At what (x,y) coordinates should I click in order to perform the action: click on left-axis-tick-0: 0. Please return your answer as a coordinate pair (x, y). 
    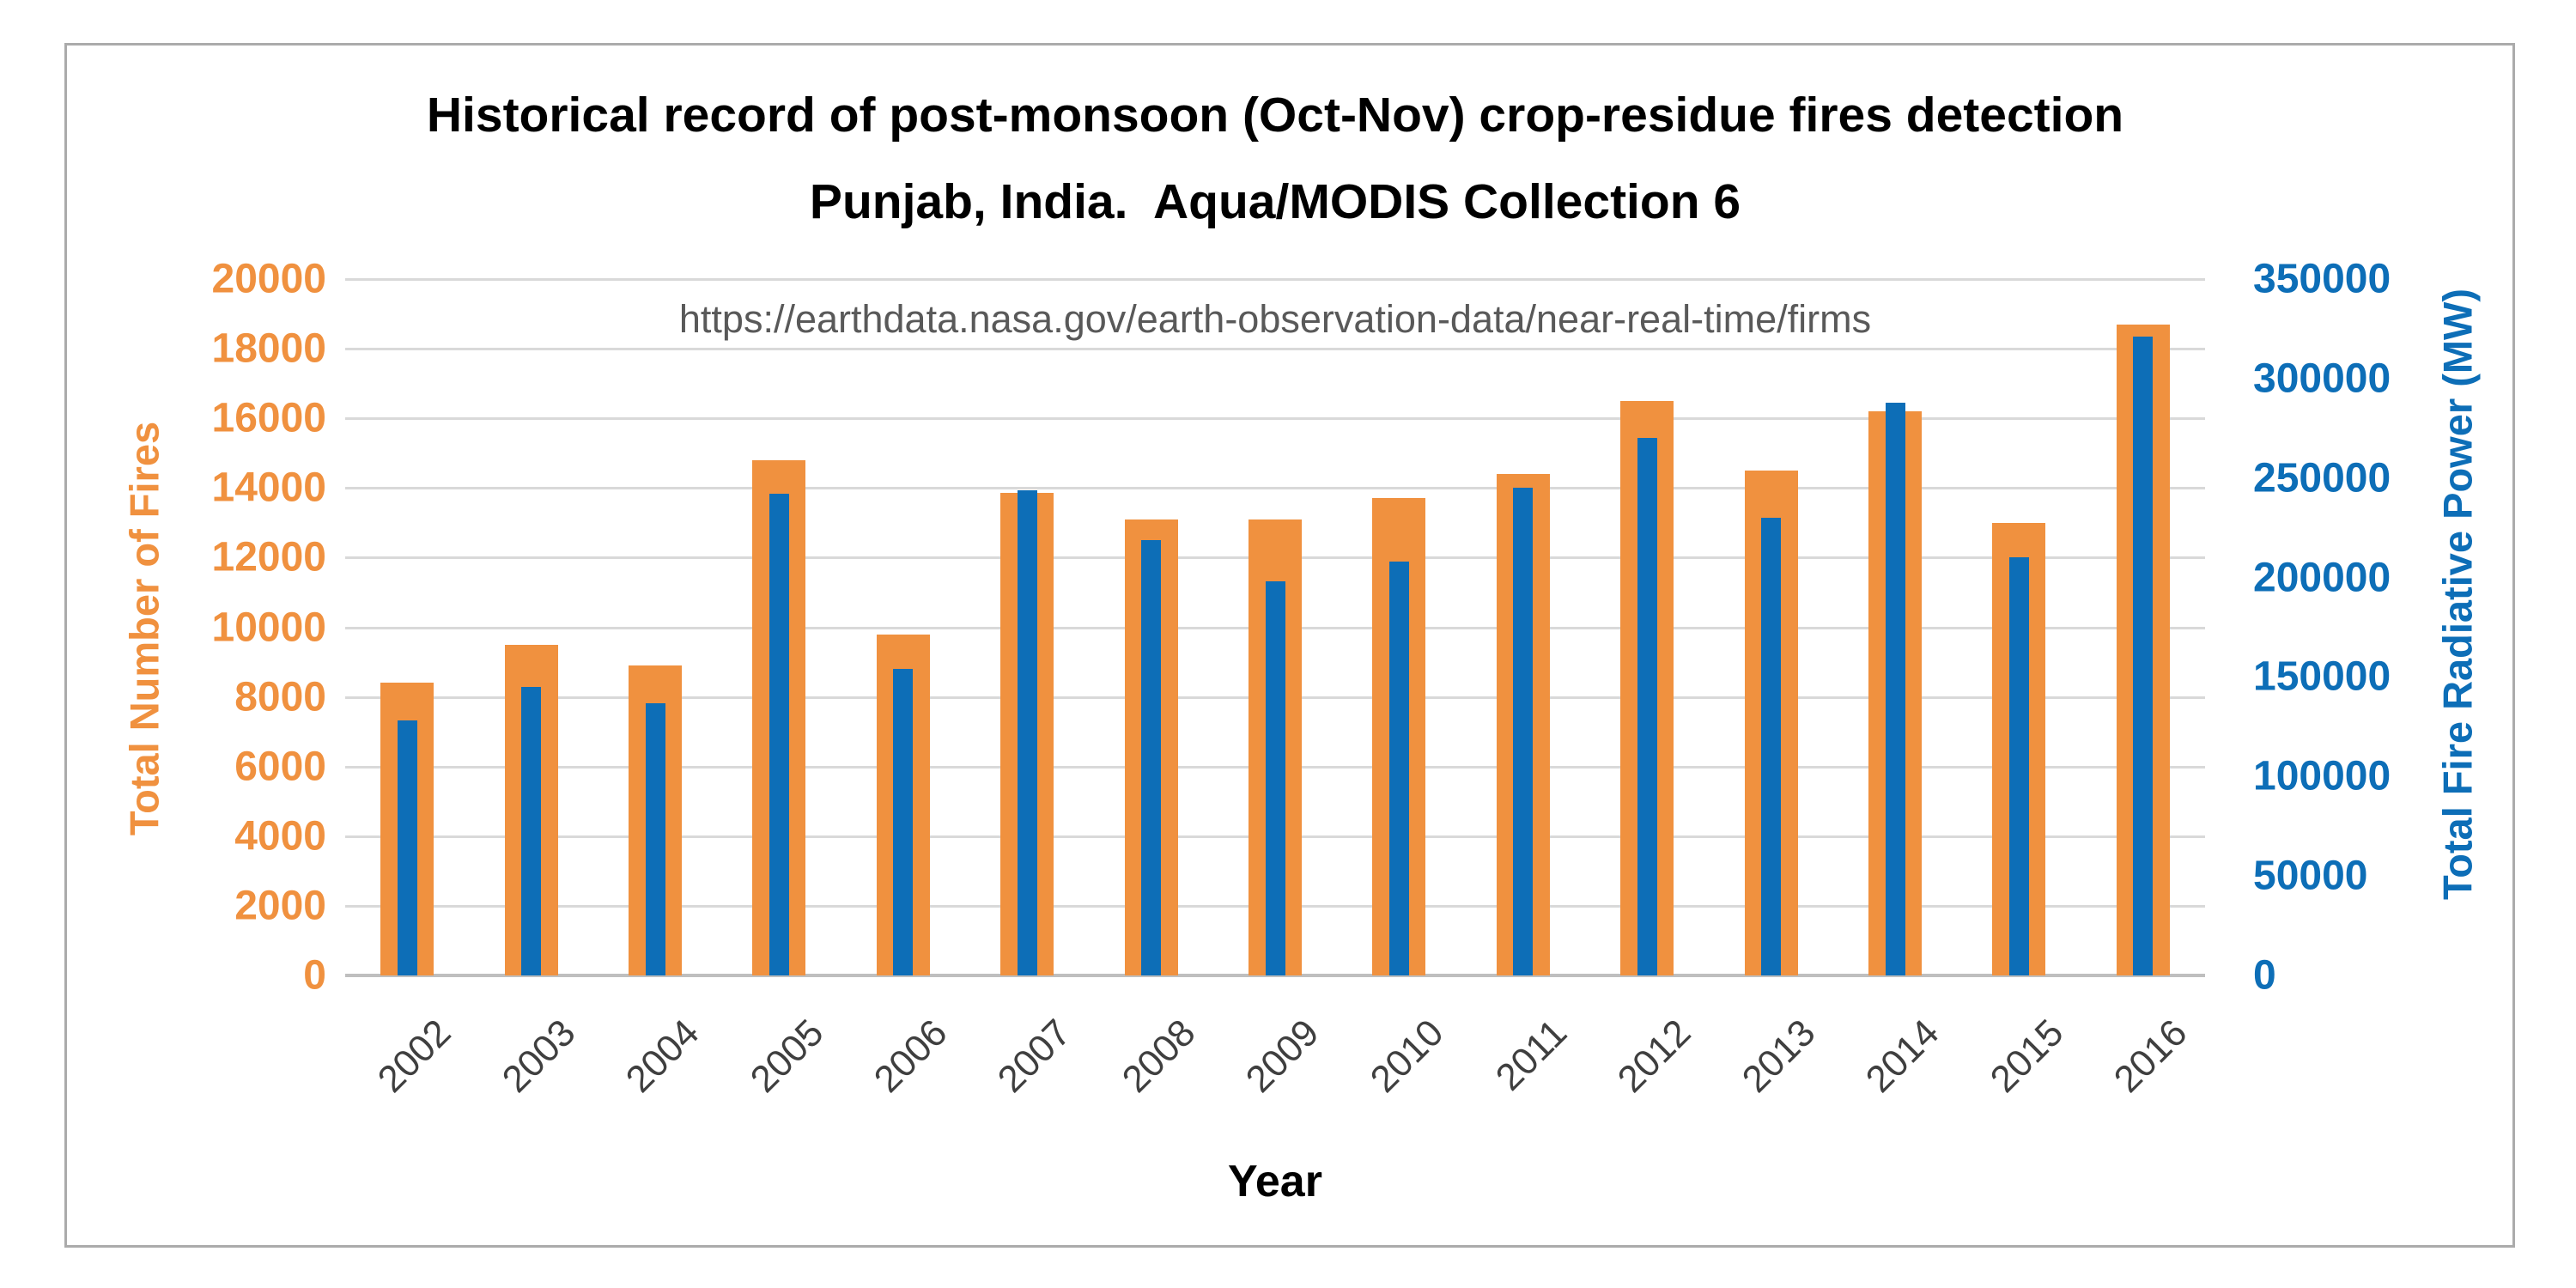
    Looking at the image, I should click on (314, 976).